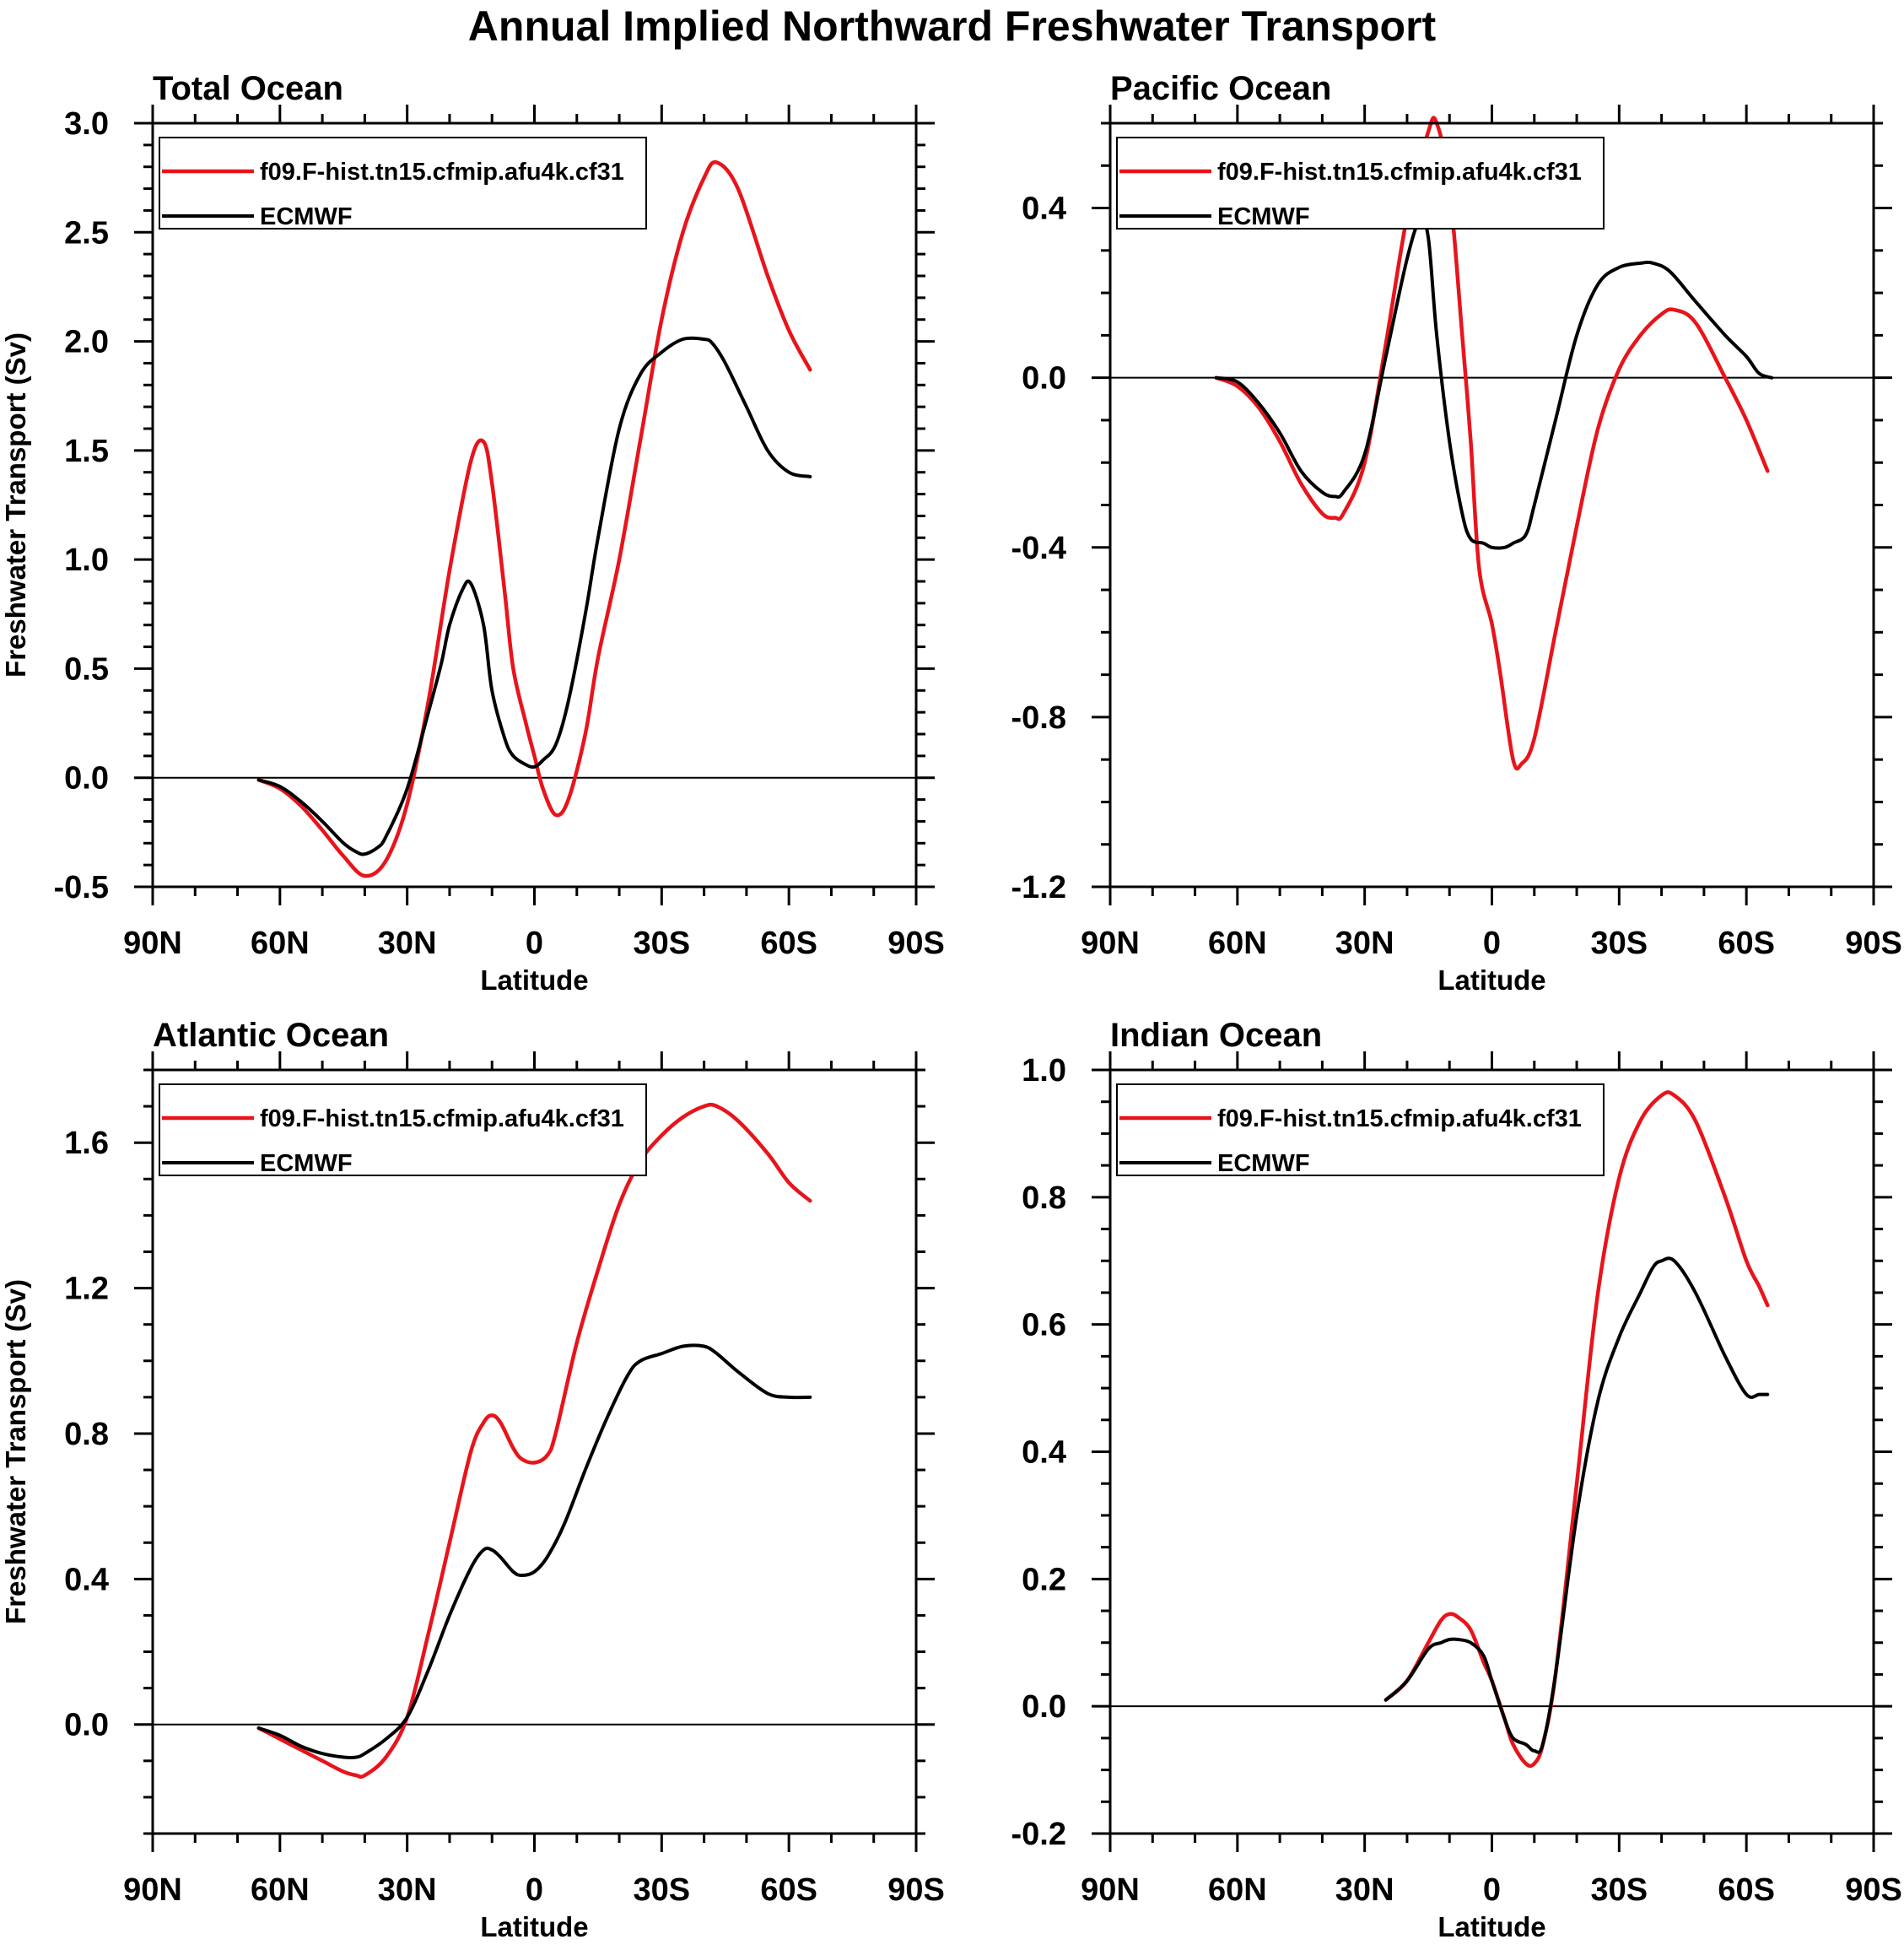 This screenshot has height=1950, width=1904. I want to click on y-tick-label: 0.5, so click(86, 669).